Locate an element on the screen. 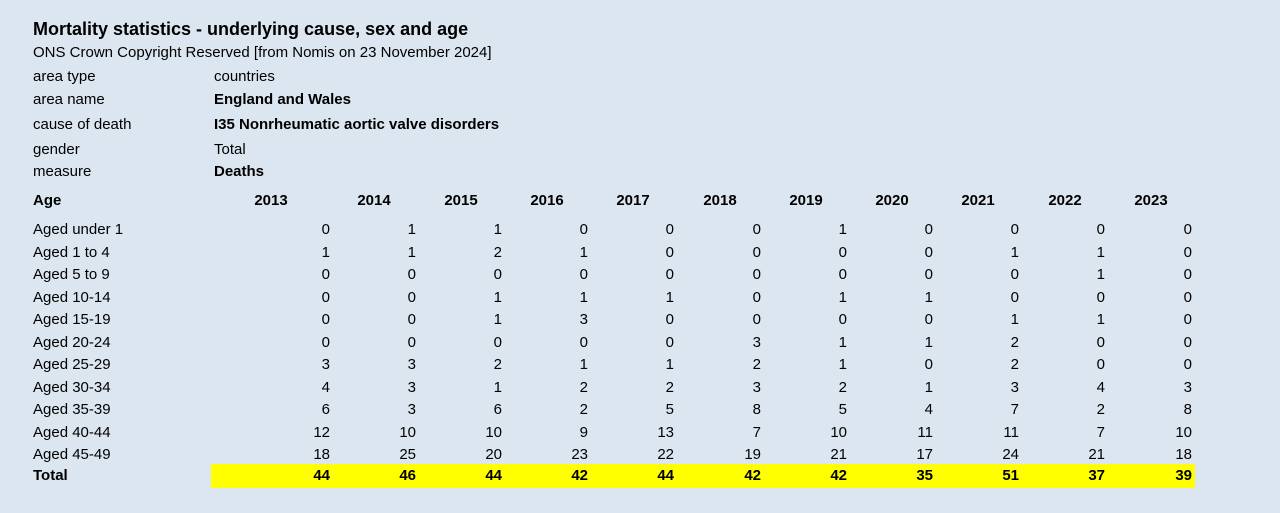 This screenshot has height=513, width=1280. row-label: Aged under 1 is located at coordinates (78, 229).